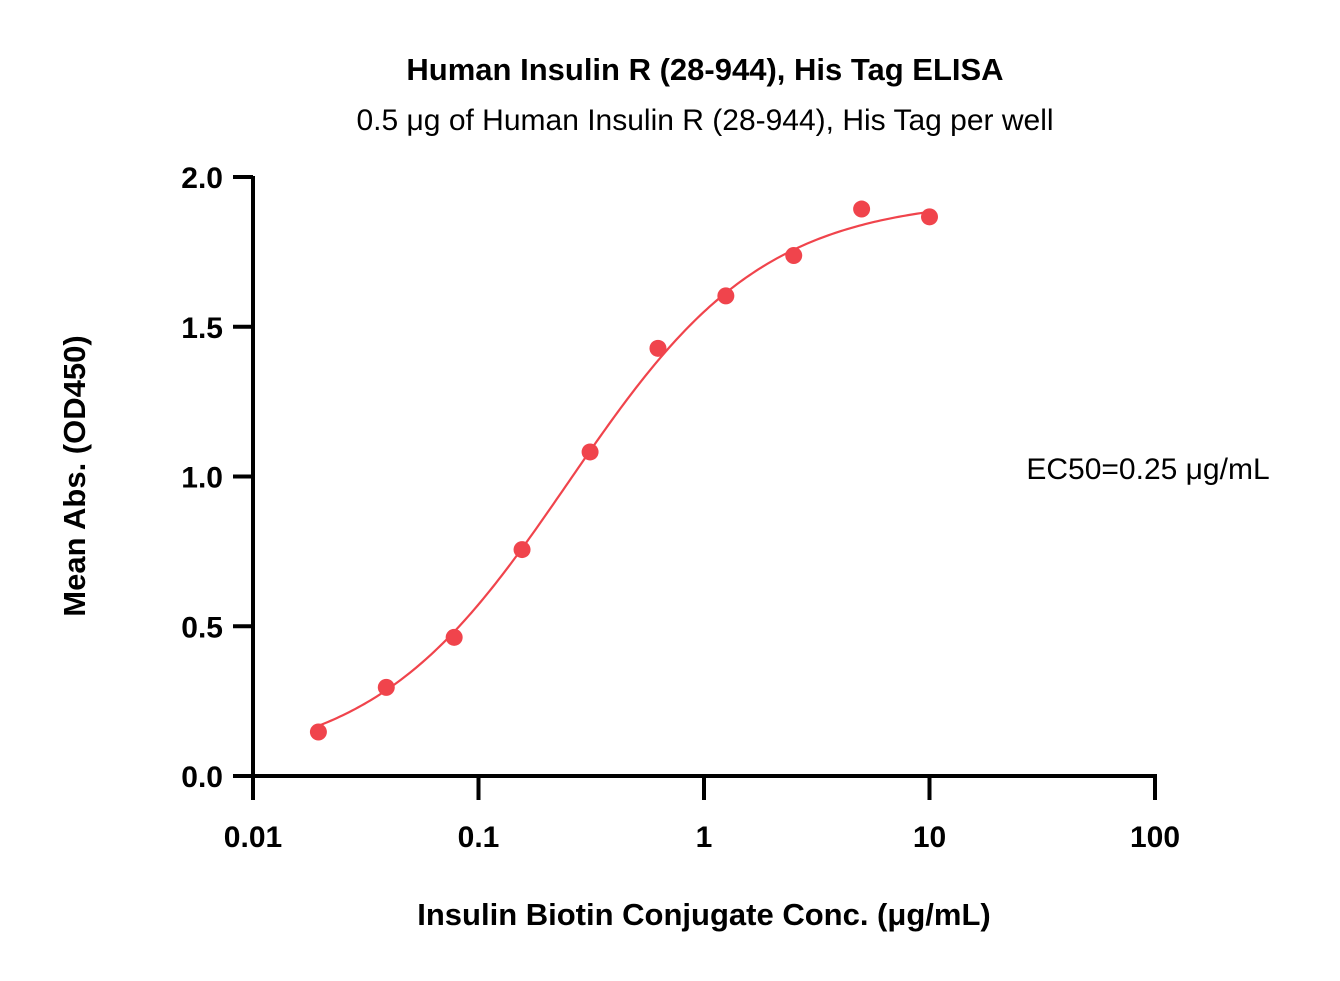  I want to click on x-axis-label: Insulin Biotin Conjugate Conc. (μg/mL), so click(703, 914).